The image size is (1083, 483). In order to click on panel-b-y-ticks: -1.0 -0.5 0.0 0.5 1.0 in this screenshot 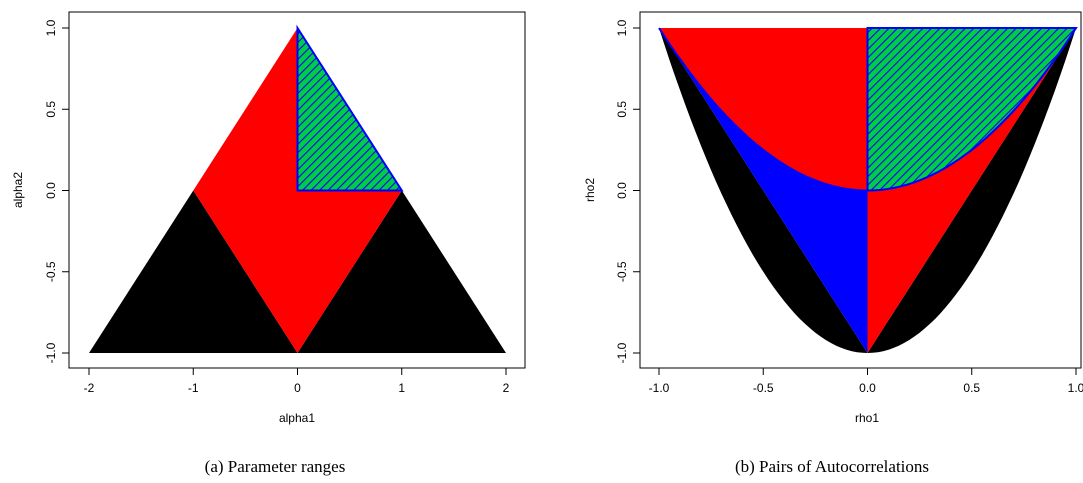, I will do `click(627, 191)`.